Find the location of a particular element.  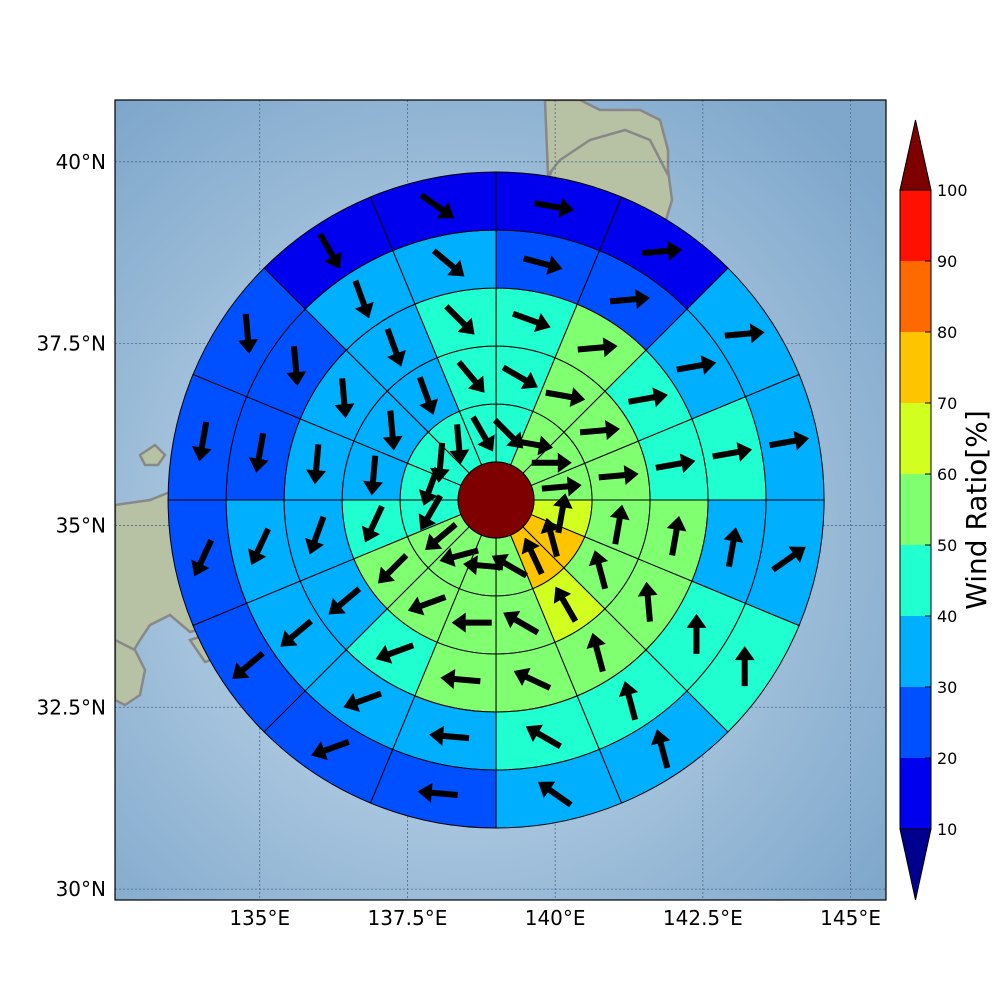

x-tick-label: 142.5°E is located at coordinates (703, 918).